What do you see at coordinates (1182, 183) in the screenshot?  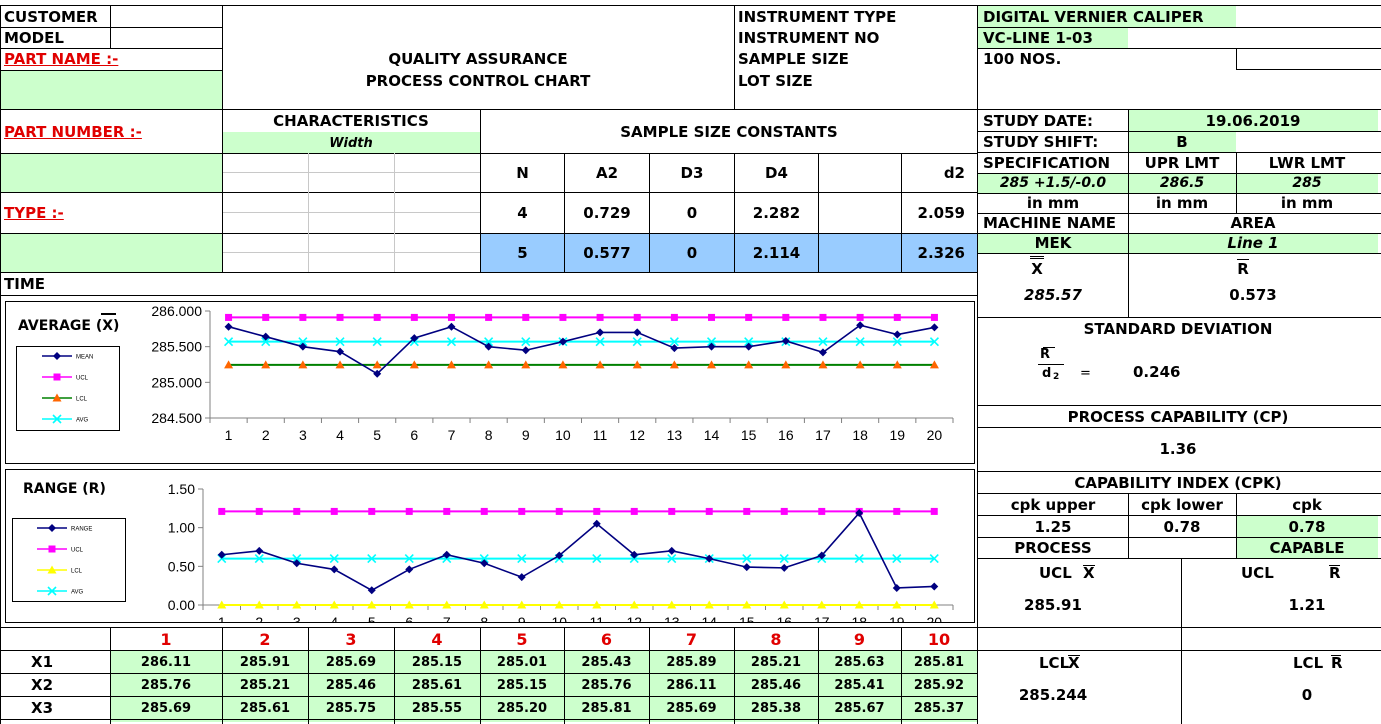 I see `upr-lmt-value: 286.5` at bounding box center [1182, 183].